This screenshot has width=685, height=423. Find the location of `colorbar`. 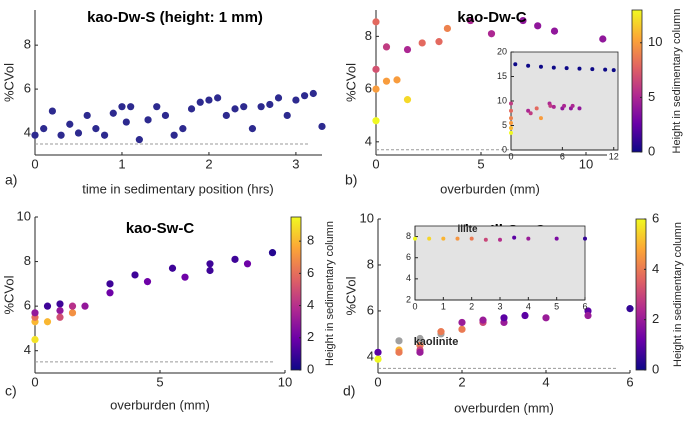

colorbar is located at coordinates (296, 293).